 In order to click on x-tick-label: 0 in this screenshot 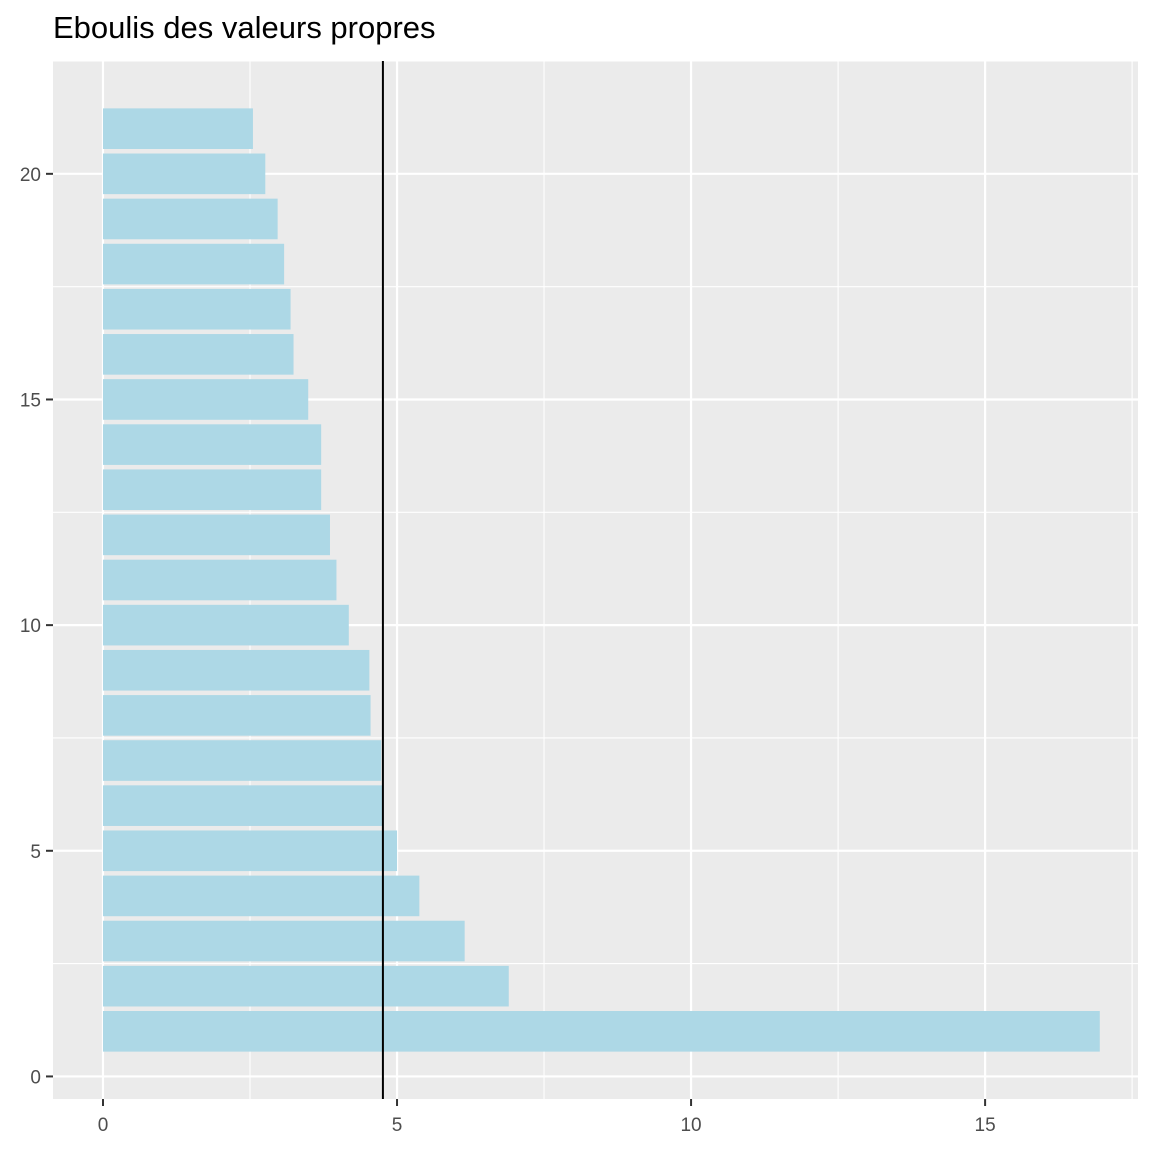, I will do `click(103, 1125)`.